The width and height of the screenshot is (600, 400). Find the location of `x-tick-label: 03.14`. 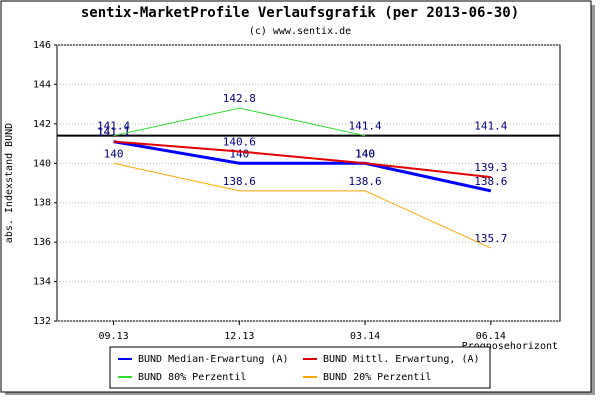

x-tick-label: 03.14 is located at coordinates (365, 336).